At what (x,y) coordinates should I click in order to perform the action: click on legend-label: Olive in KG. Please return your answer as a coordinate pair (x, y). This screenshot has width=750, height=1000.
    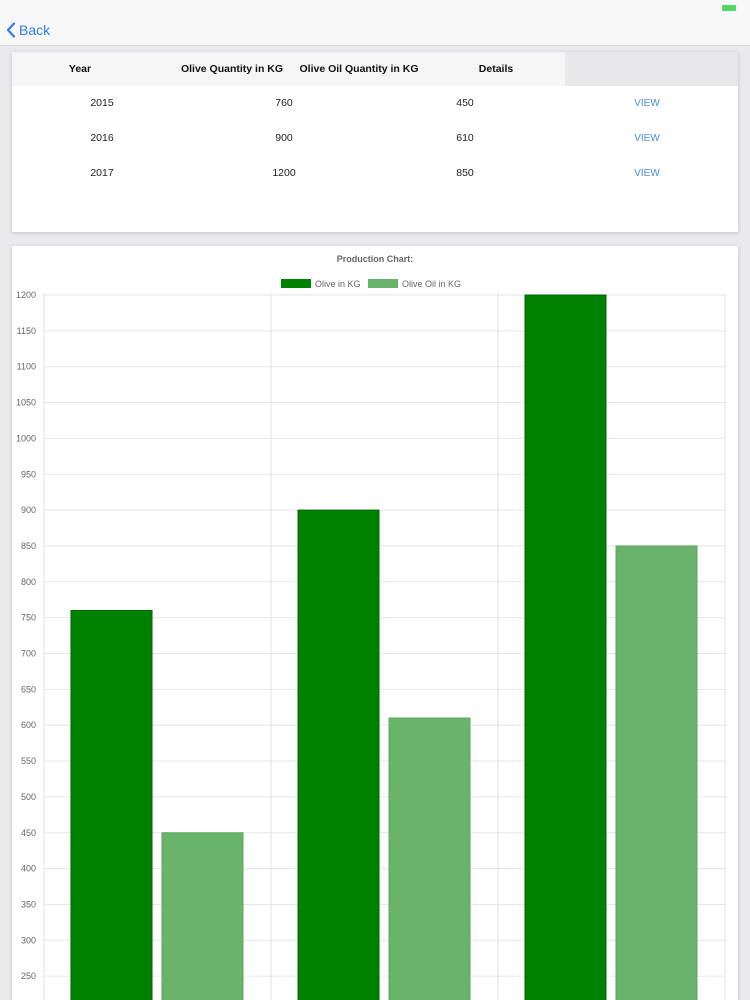
    Looking at the image, I should click on (338, 284).